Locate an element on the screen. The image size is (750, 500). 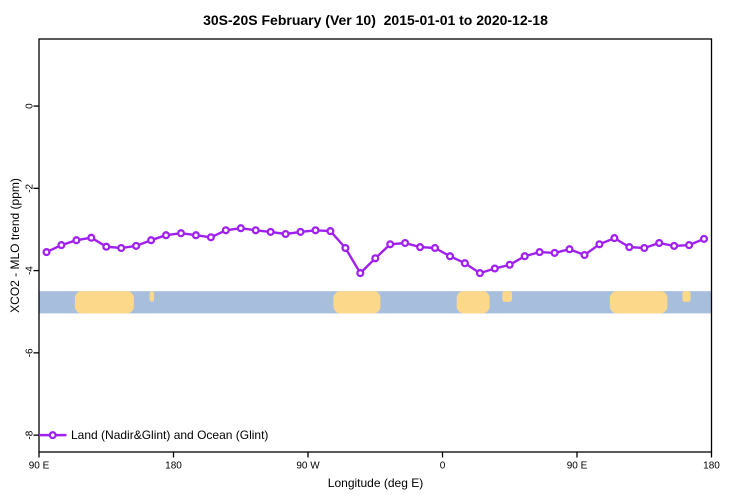
legend: Land (Nadir&Glint) and Ocean (Glint) is located at coordinates (153, 435).